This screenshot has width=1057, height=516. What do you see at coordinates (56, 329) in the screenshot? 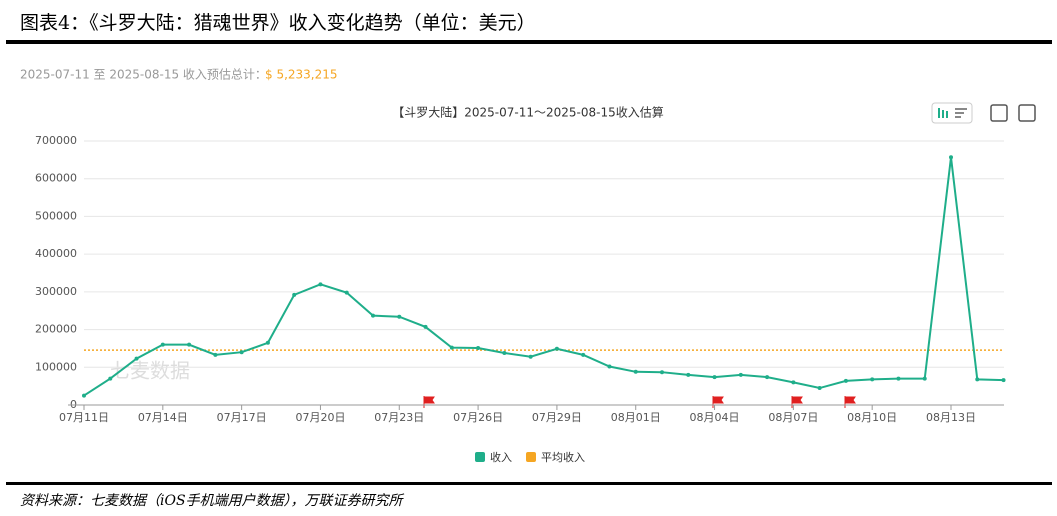
I see `y-tick-label: 200000` at bounding box center [56, 329].